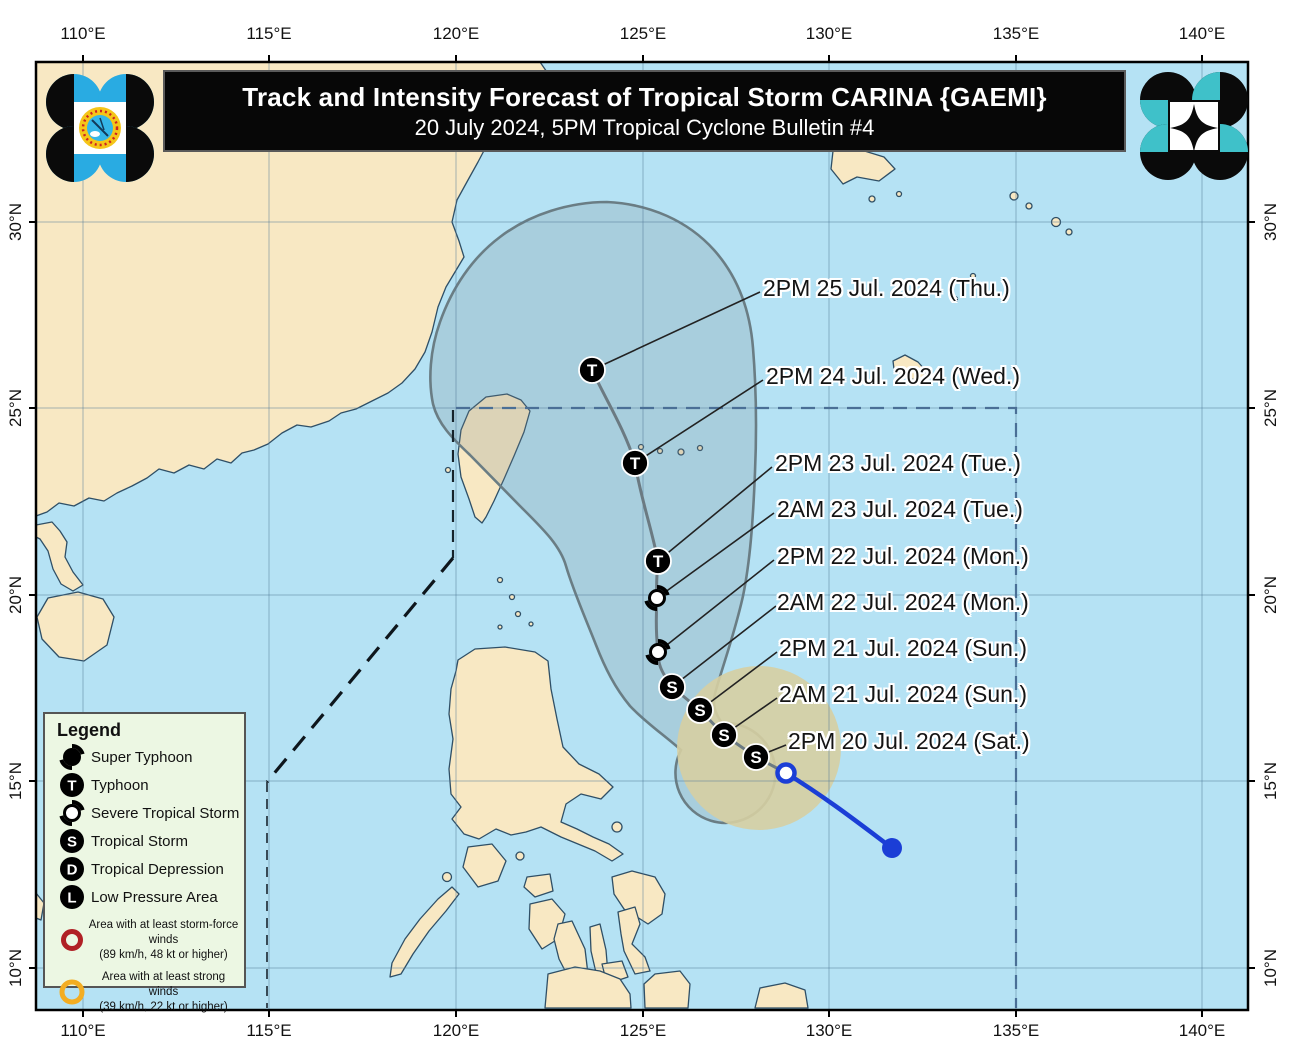 The image size is (1290, 1048). Describe the element at coordinates (72, 940) in the screenshot. I see `storm-force-wind-ring-icon` at that location.